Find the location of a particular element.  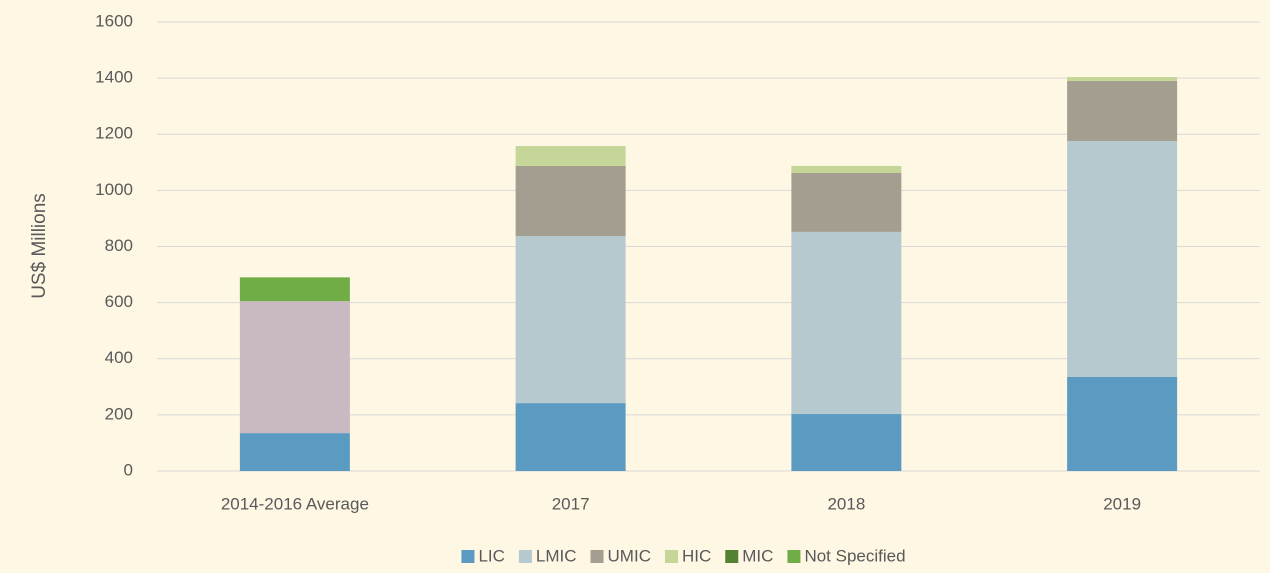

legend-label: HIC is located at coordinates (696, 555).